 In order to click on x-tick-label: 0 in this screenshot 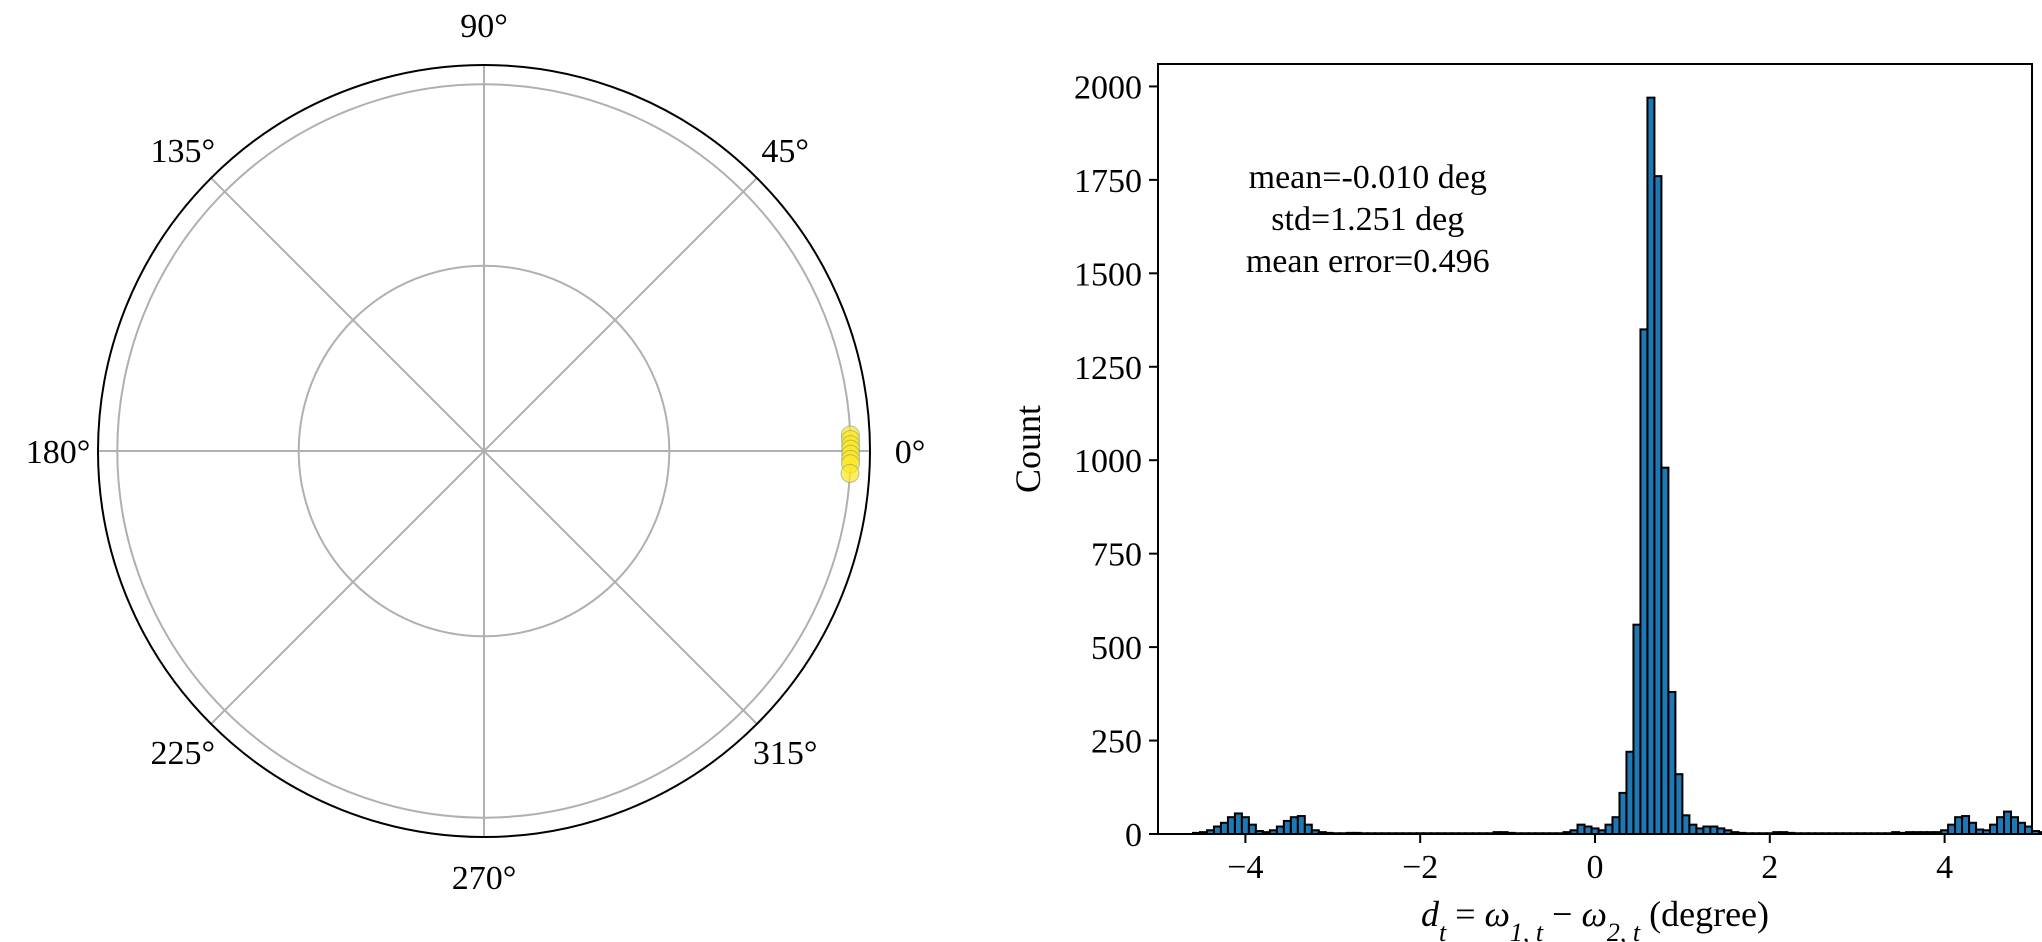, I will do `click(1595, 867)`.